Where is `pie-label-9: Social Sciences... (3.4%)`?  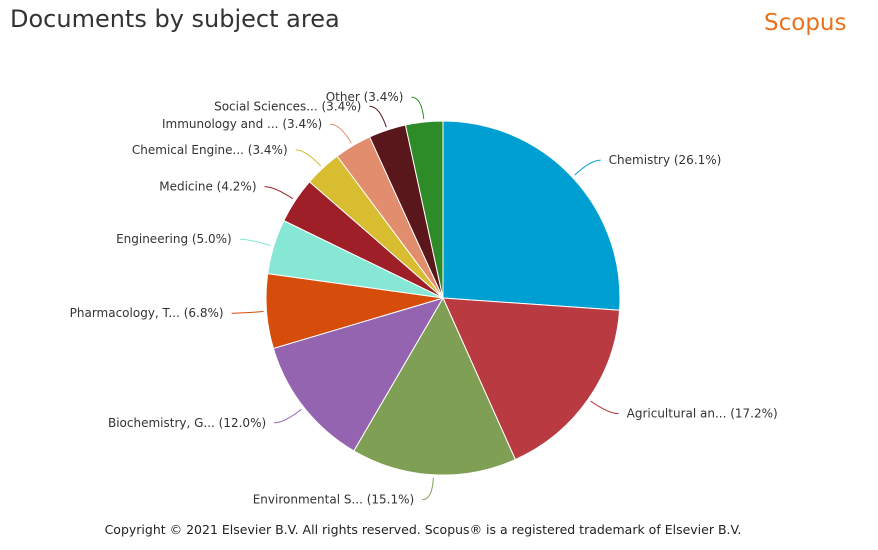 pie-label-9: Social Sciences... (3.4%) is located at coordinates (287, 106).